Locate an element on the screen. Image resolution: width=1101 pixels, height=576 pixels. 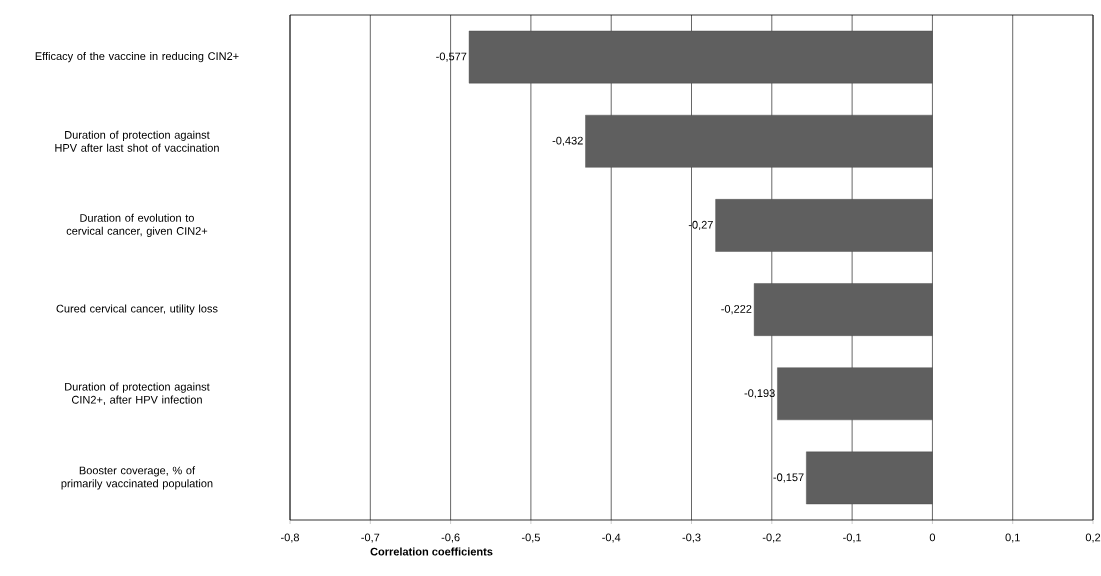
y-tick-label: Duration of protection against HPV after last shot of vaccination is located at coordinates (137, 141).